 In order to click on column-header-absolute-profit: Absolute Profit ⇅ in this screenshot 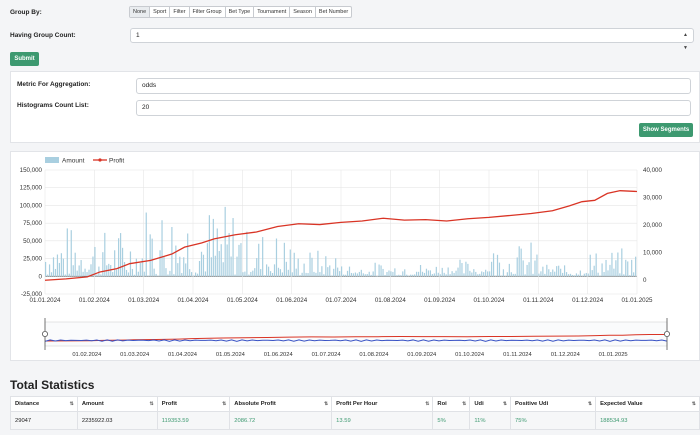, I will do `click(281, 404)`.